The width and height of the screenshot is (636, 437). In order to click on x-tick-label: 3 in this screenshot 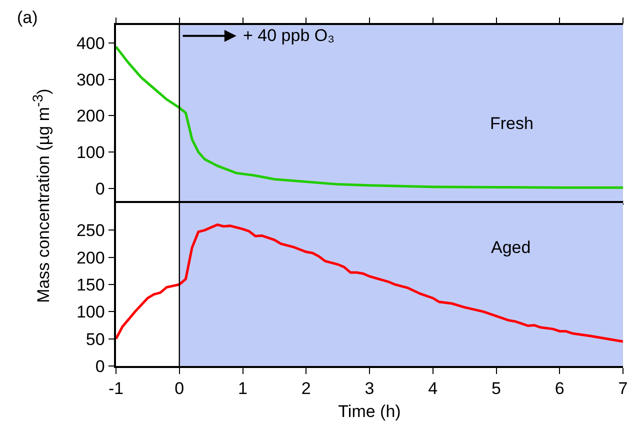, I will do `click(369, 388)`.